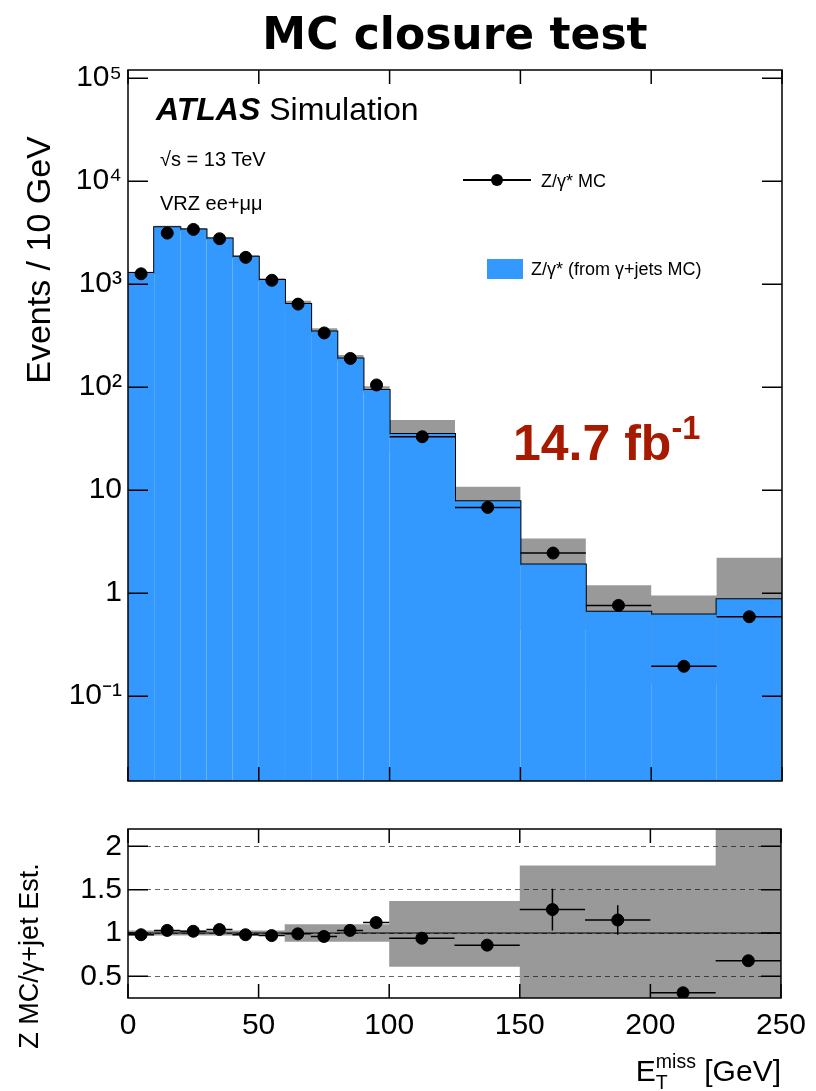  What do you see at coordinates (455, 33) in the screenshot?
I see `chart-title: MC closure test` at bounding box center [455, 33].